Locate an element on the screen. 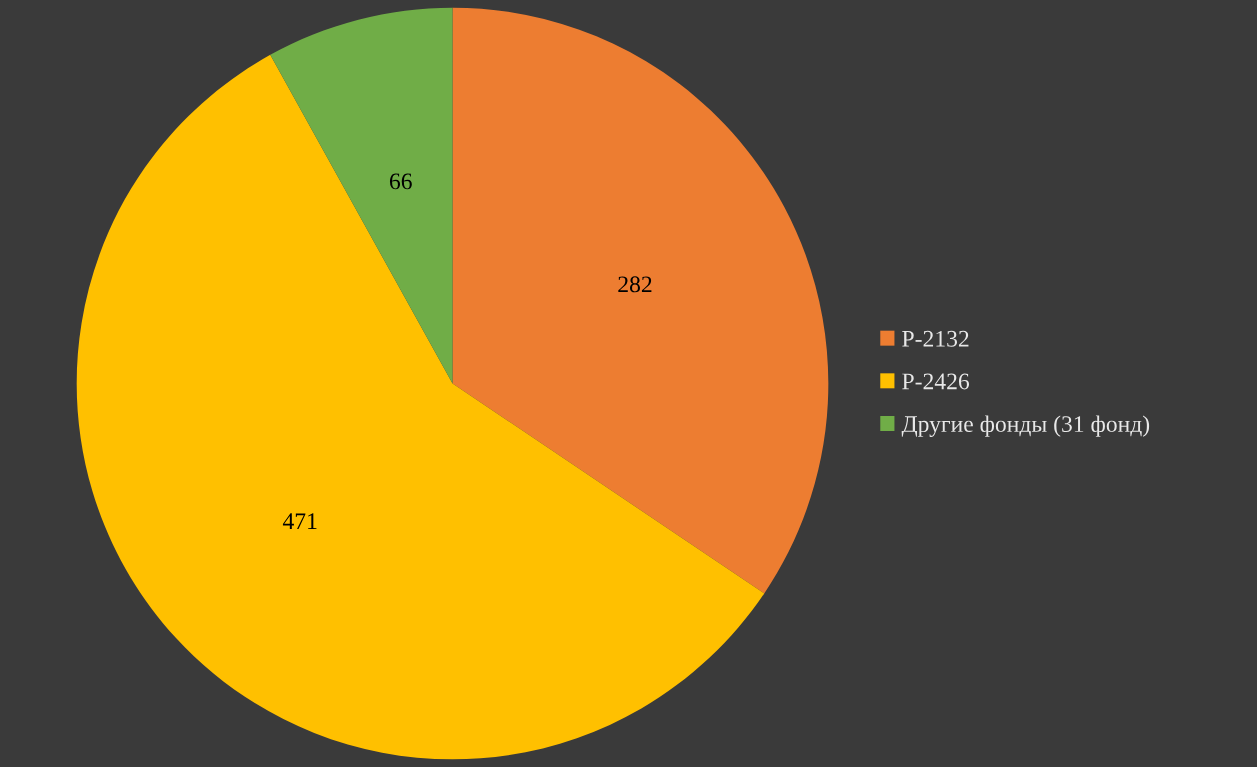 Image resolution: width=1257 pixels, height=767 pixels. legend-label: Другие фонды (31 фонд) is located at coordinates (1025, 426).